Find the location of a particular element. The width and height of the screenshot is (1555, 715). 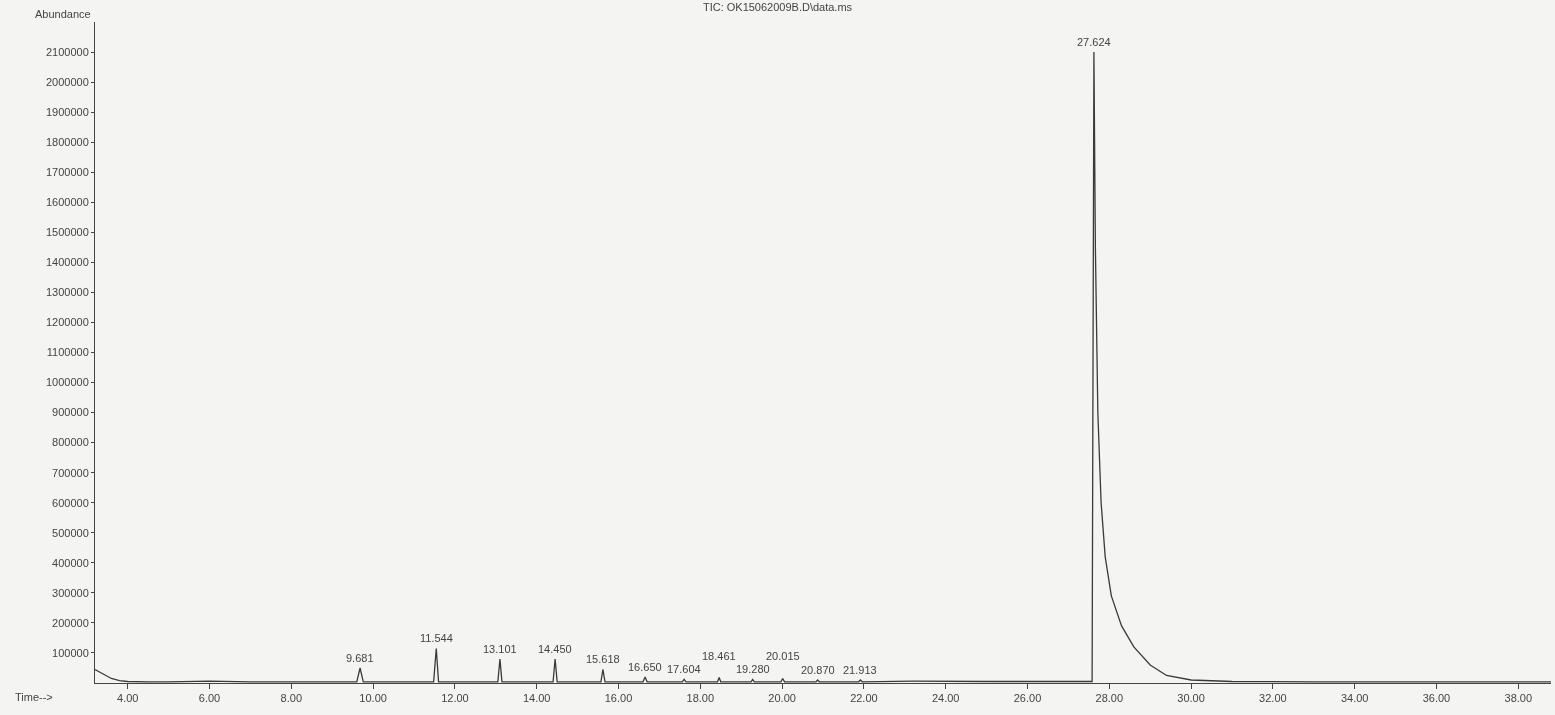

y-tick-label: 500000 is located at coordinates (70, 532).